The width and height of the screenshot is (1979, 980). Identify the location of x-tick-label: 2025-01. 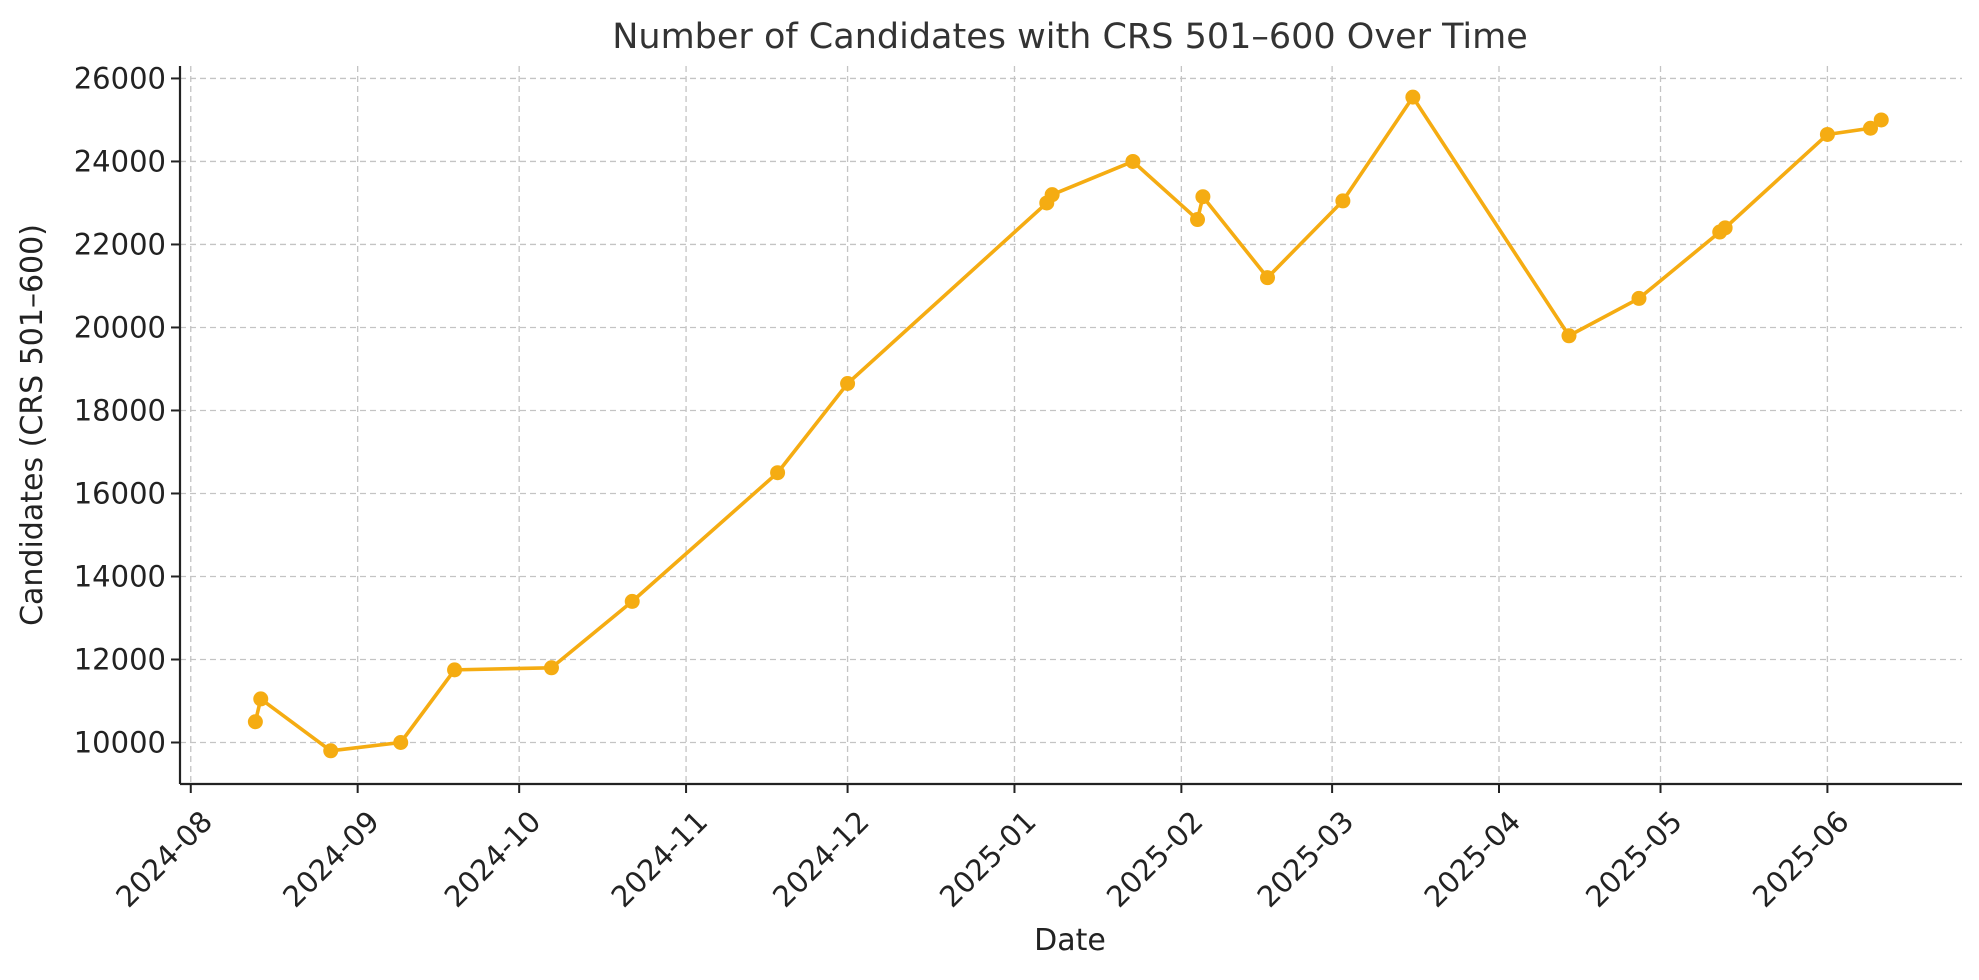
(988, 859).